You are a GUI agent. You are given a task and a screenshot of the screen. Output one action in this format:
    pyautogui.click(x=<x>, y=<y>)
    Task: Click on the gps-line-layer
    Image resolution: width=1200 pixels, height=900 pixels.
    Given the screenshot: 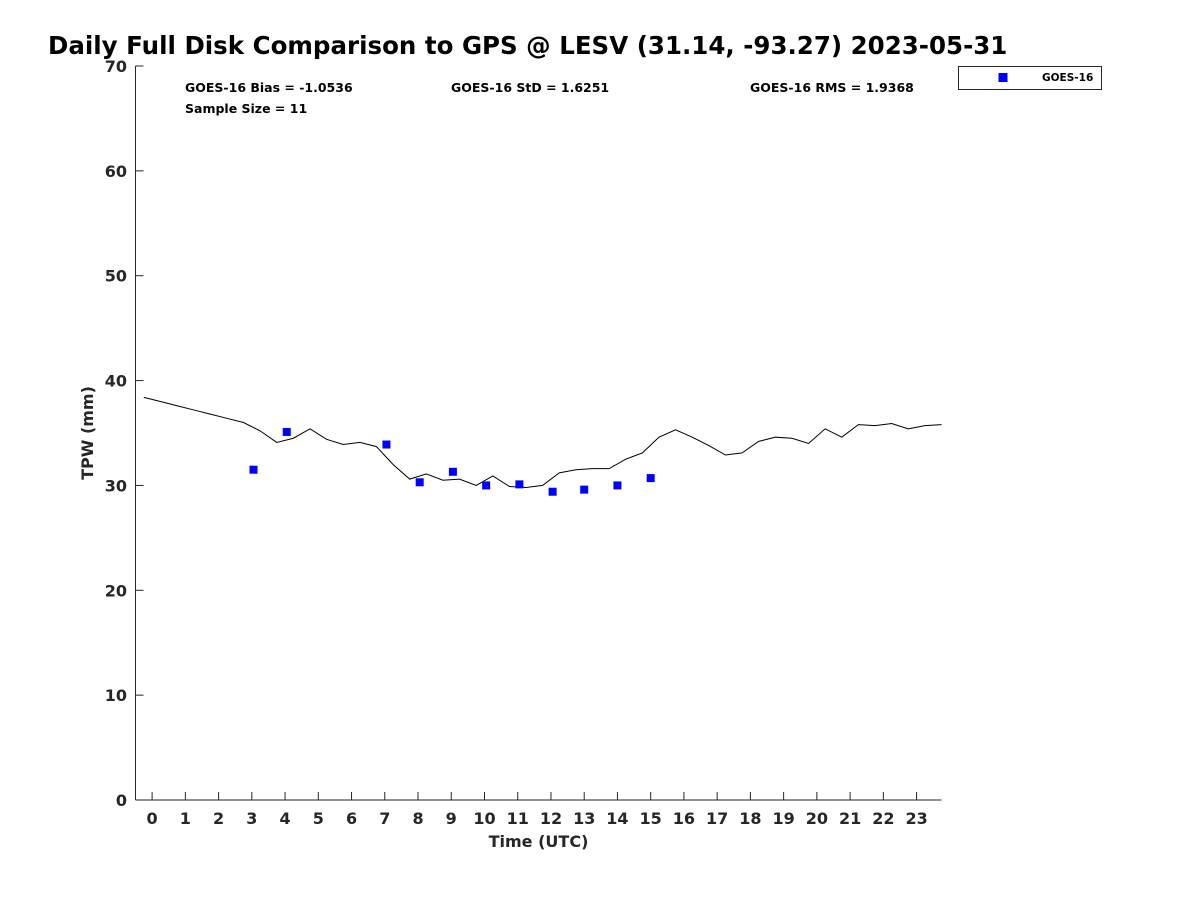 What is the action you would take?
    pyautogui.click(x=542, y=442)
    